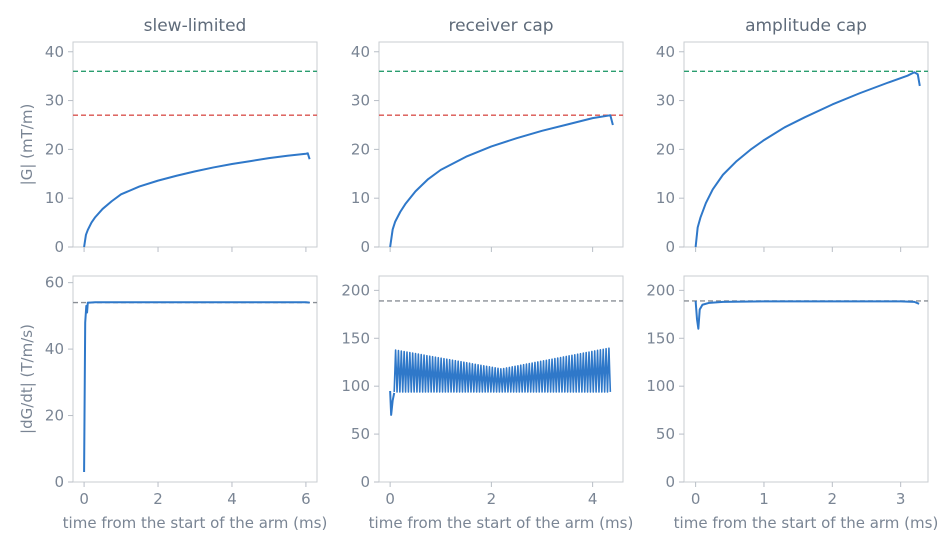 This screenshot has width=946, height=550. Describe the element at coordinates (306, 499) in the screenshot. I see `x-tick-label: 6` at that location.